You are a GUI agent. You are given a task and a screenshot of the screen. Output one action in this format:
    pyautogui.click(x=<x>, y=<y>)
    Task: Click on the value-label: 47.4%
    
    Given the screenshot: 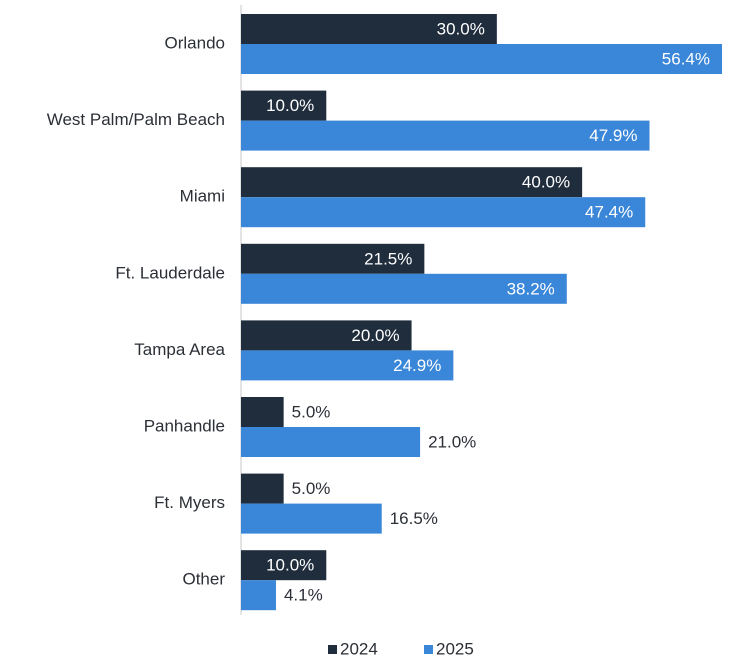 What is the action you would take?
    pyautogui.click(x=609, y=212)
    